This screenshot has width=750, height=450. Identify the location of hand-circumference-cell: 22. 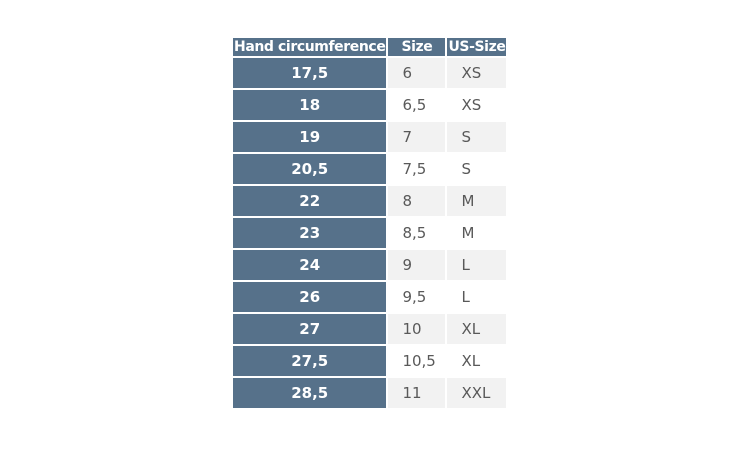
(310, 201).